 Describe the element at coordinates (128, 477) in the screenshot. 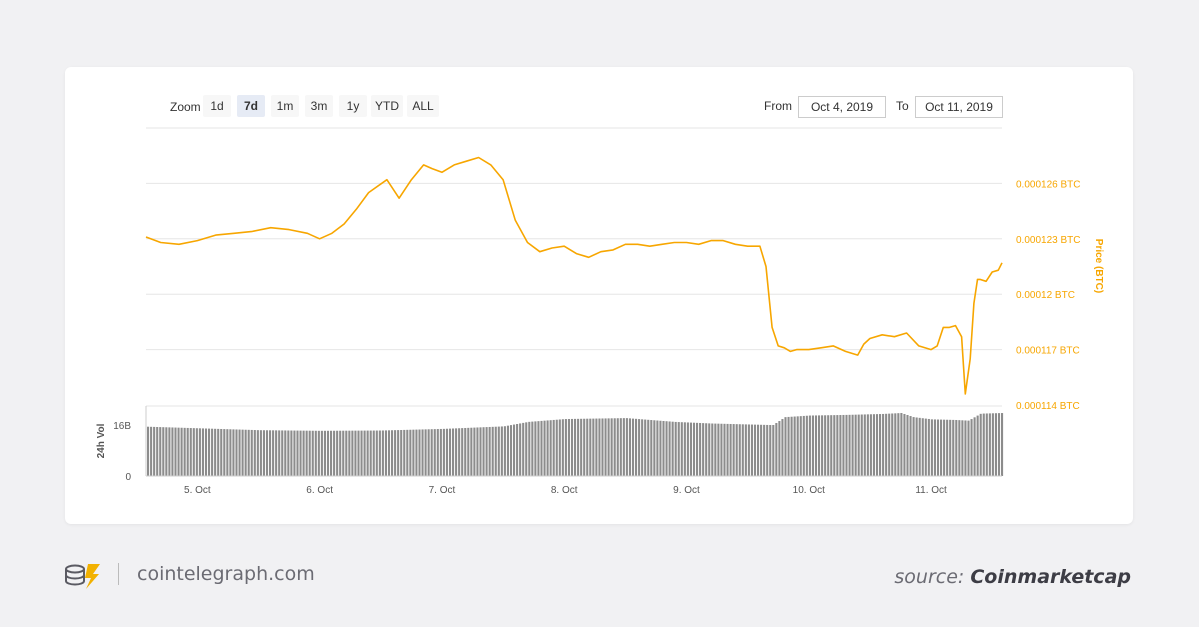

I see `volume-tick-label: 0` at that location.